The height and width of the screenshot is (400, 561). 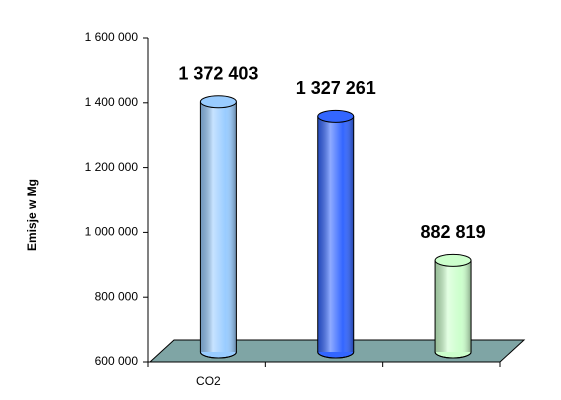 What do you see at coordinates (218, 73) in the screenshot?
I see `value-label: 1 372 403` at bounding box center [218, 73].